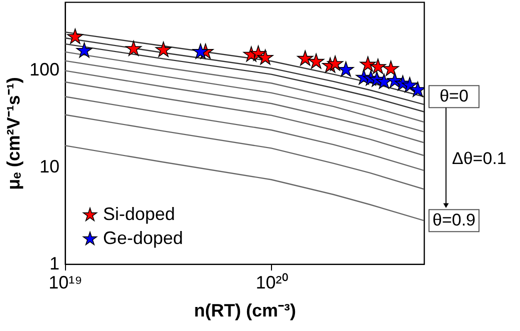 Image resolution: width=520 pixels, height=331 pixels. I want to click on y-tick-label: 1, so click(54, 264).